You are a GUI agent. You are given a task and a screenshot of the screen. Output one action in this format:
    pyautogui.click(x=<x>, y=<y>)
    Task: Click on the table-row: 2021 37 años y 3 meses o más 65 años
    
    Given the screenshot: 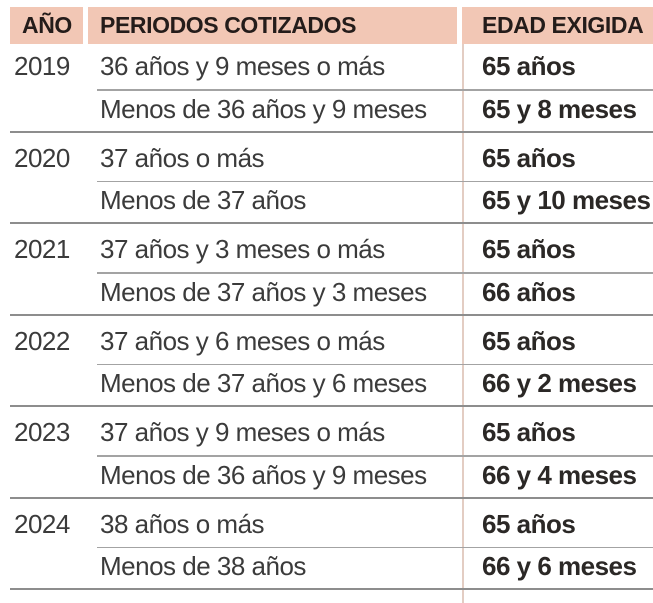 What is the action you would take?
    pyautogui.click(x=331, y=249)
    